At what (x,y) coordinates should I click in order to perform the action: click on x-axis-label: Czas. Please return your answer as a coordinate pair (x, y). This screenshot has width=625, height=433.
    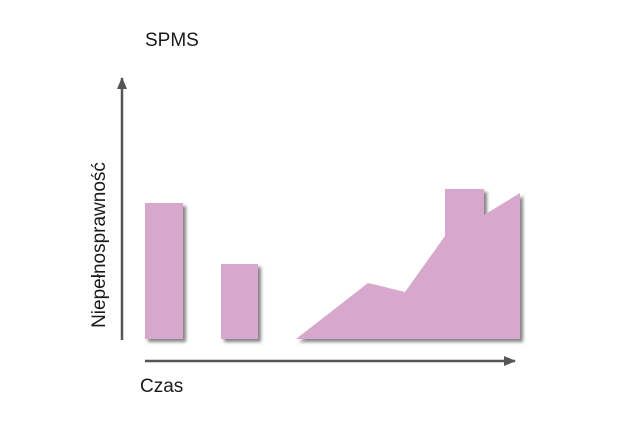
    Looking at the image, I should click on (162, 386).